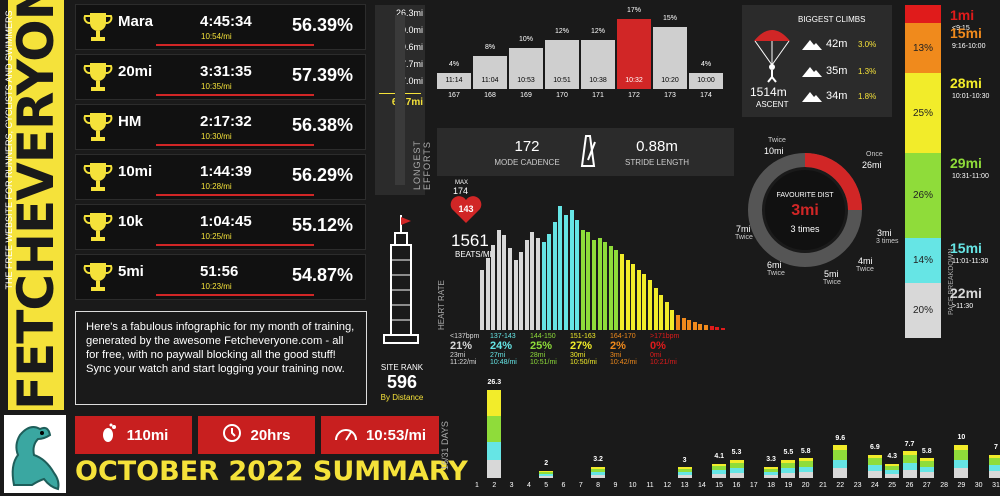  What do you see at coordinates (271, 471) in the screenshot?
I see `summary-title: OCTOBER 2022 SUMMARY` at bounding box center [271, 471].